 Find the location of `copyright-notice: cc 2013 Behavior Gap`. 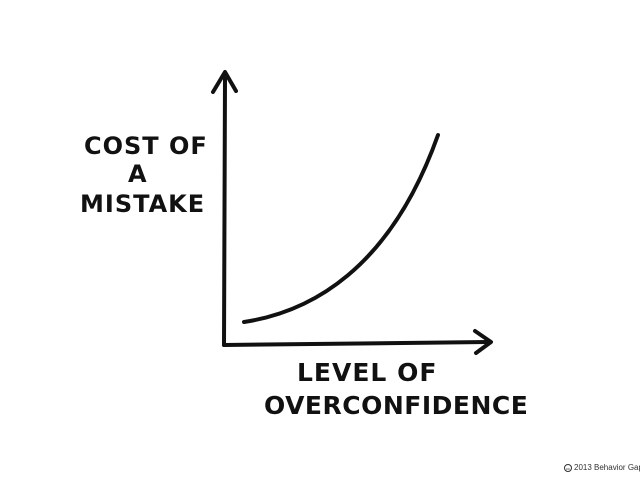

copyright-notice: cc 2013 Behavior Gap is located at coordinates (602, 467).